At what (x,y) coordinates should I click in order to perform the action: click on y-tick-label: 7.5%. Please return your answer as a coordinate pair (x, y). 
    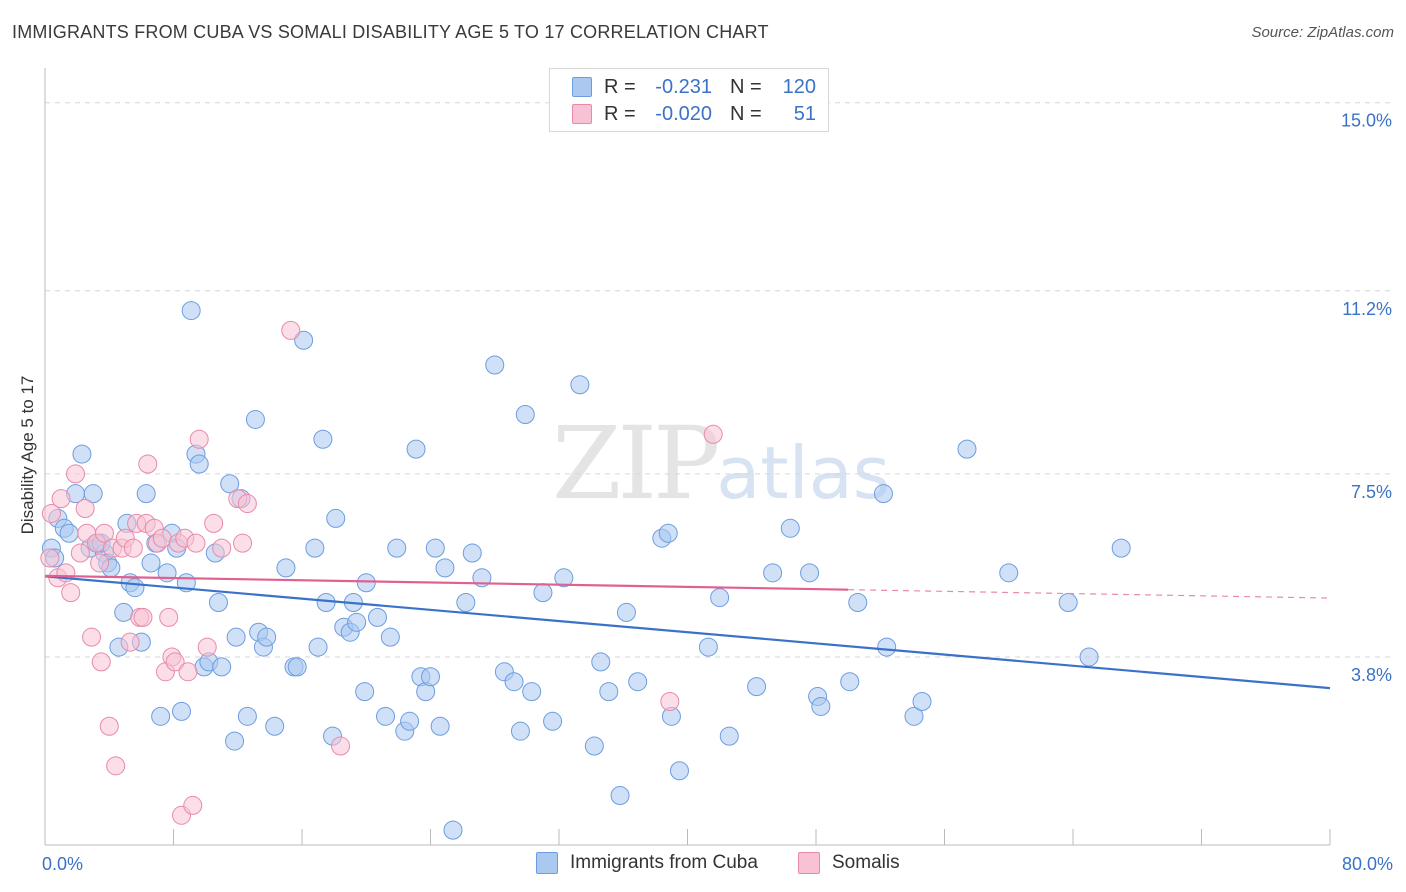
    Looking at the image, I should click on (1371, 492).